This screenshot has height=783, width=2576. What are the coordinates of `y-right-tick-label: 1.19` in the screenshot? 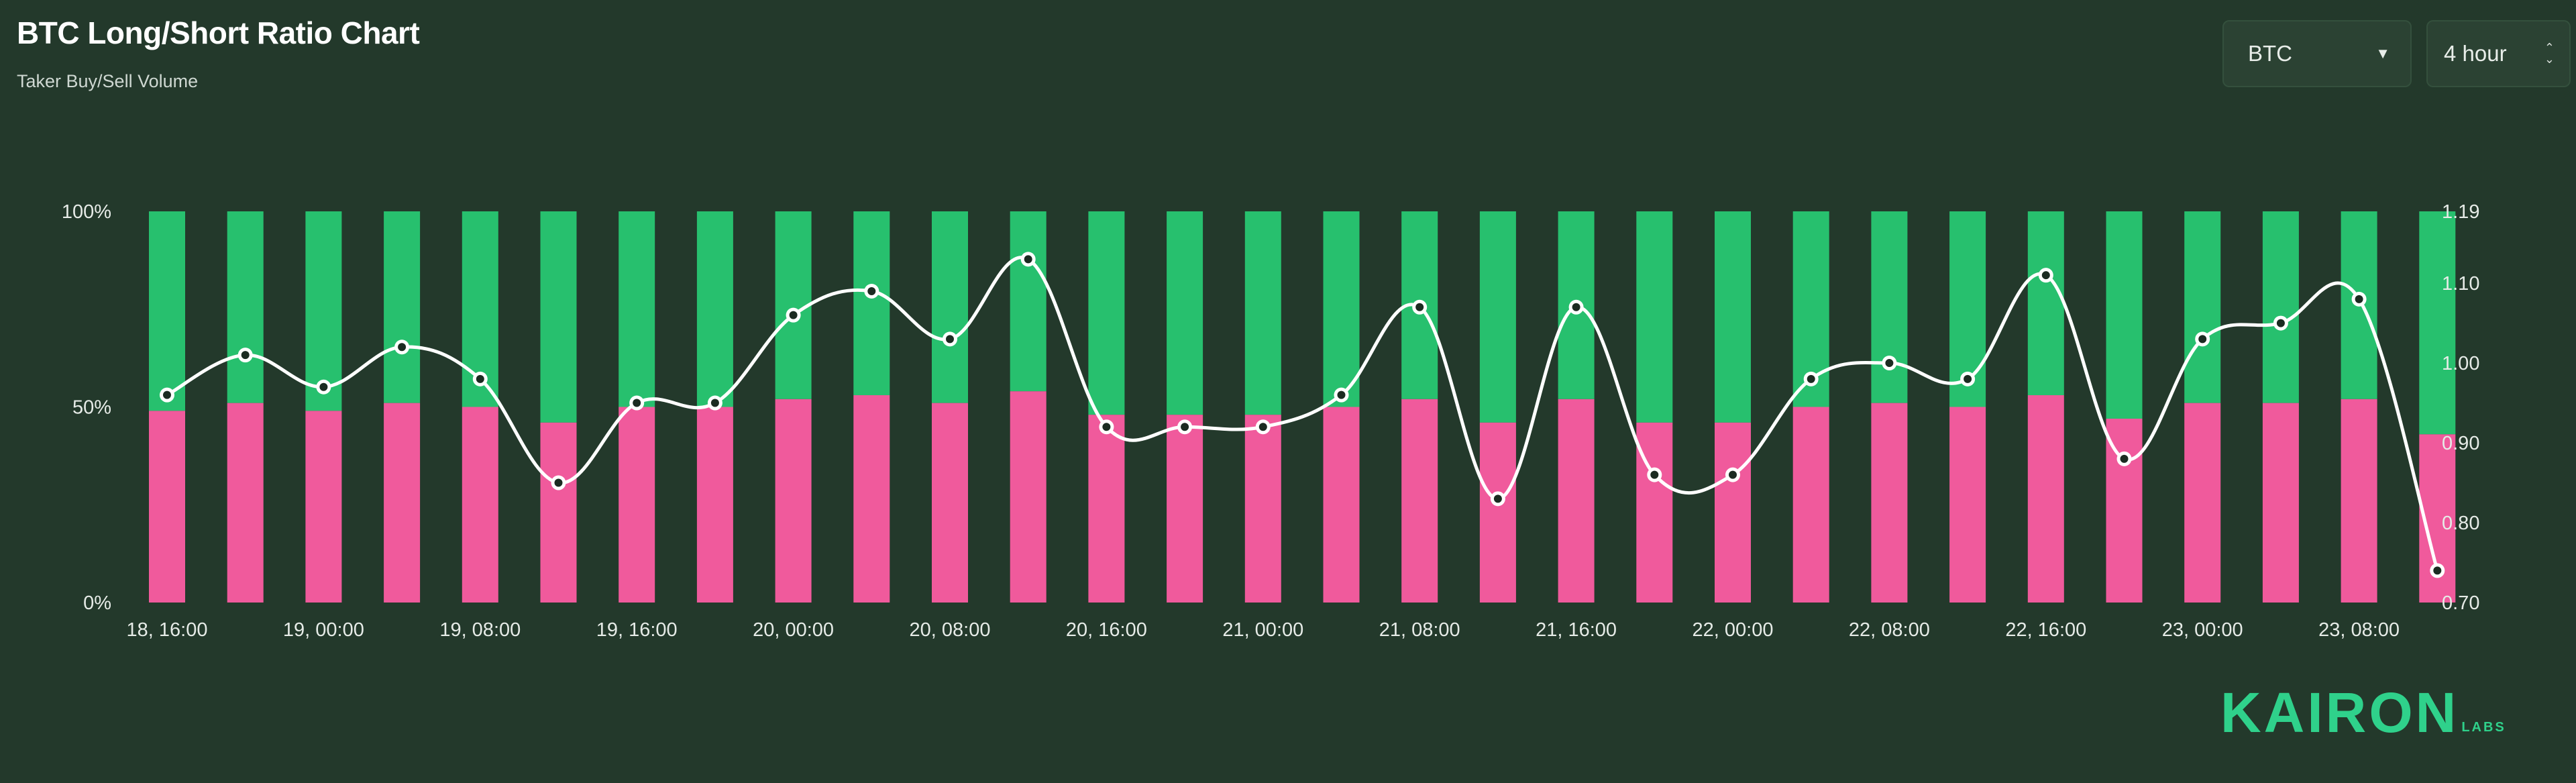 It's located at (2460, 212).